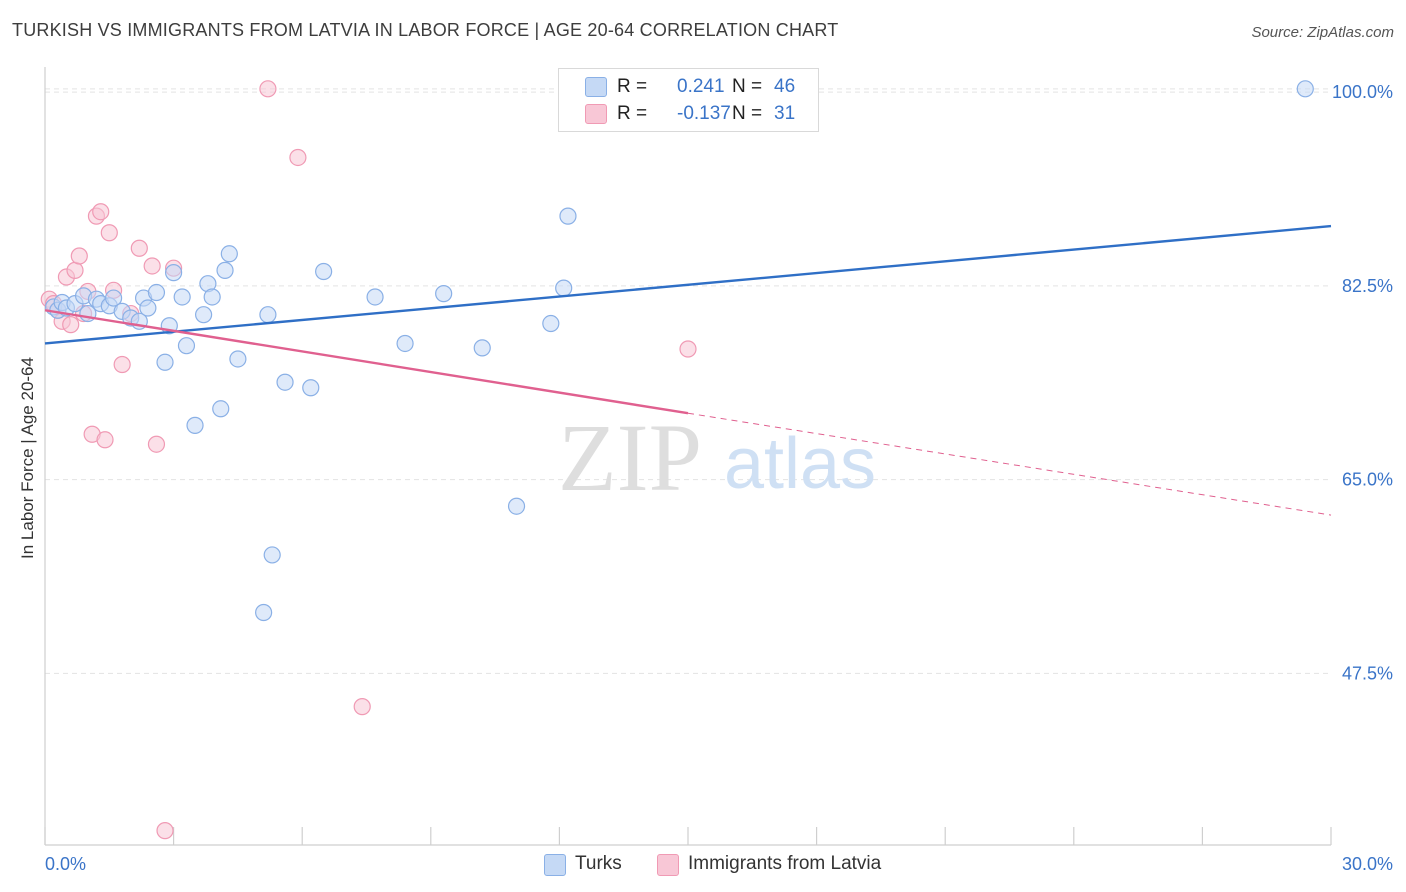 The width and height of the screenshot is (1406, 892). I want to click on x-tick-label: 0.0%, so click(65, 864).